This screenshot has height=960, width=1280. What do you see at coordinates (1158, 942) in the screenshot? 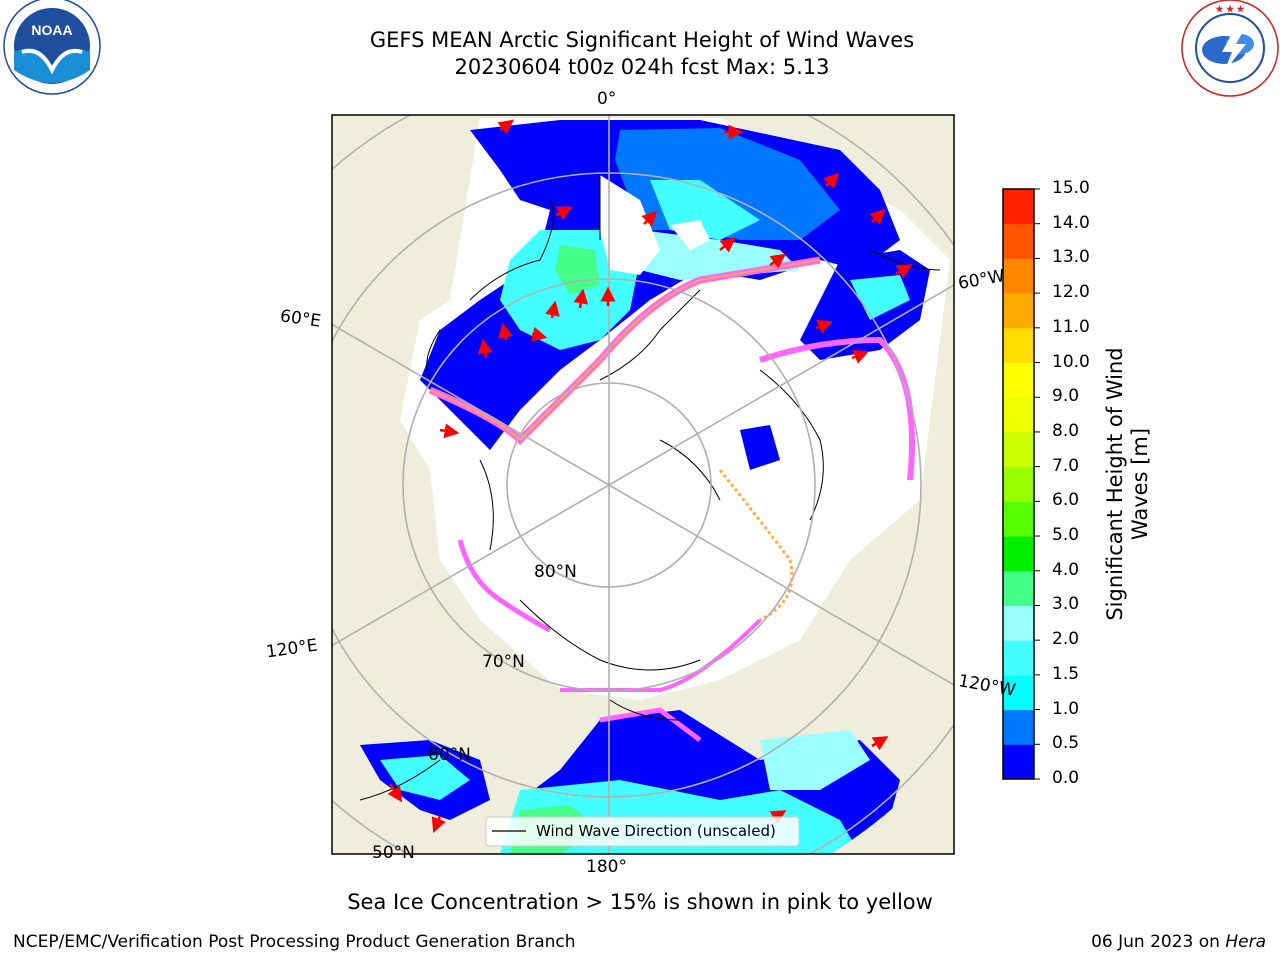
I see `footer-date: 06 Jun 2023 on` at bounding box center [1158, 942].